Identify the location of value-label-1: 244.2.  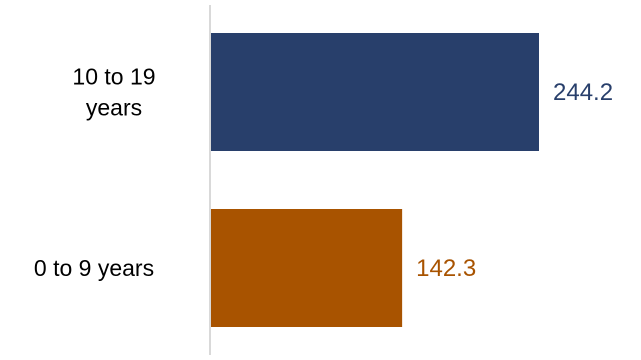
(583, 92).